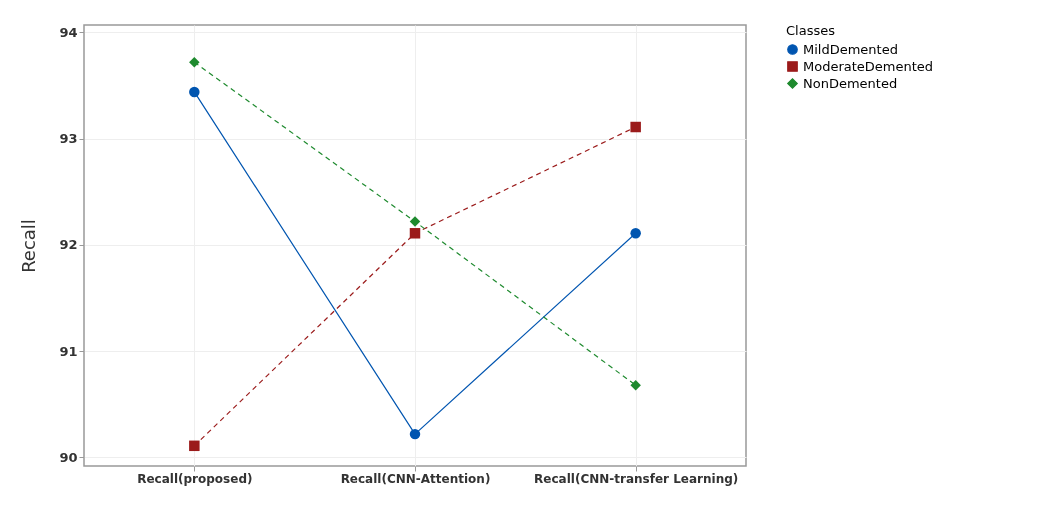  Describe the element at coordinates (68, 32) in the screenshot. I see `y-tick-label: 94` at that location.